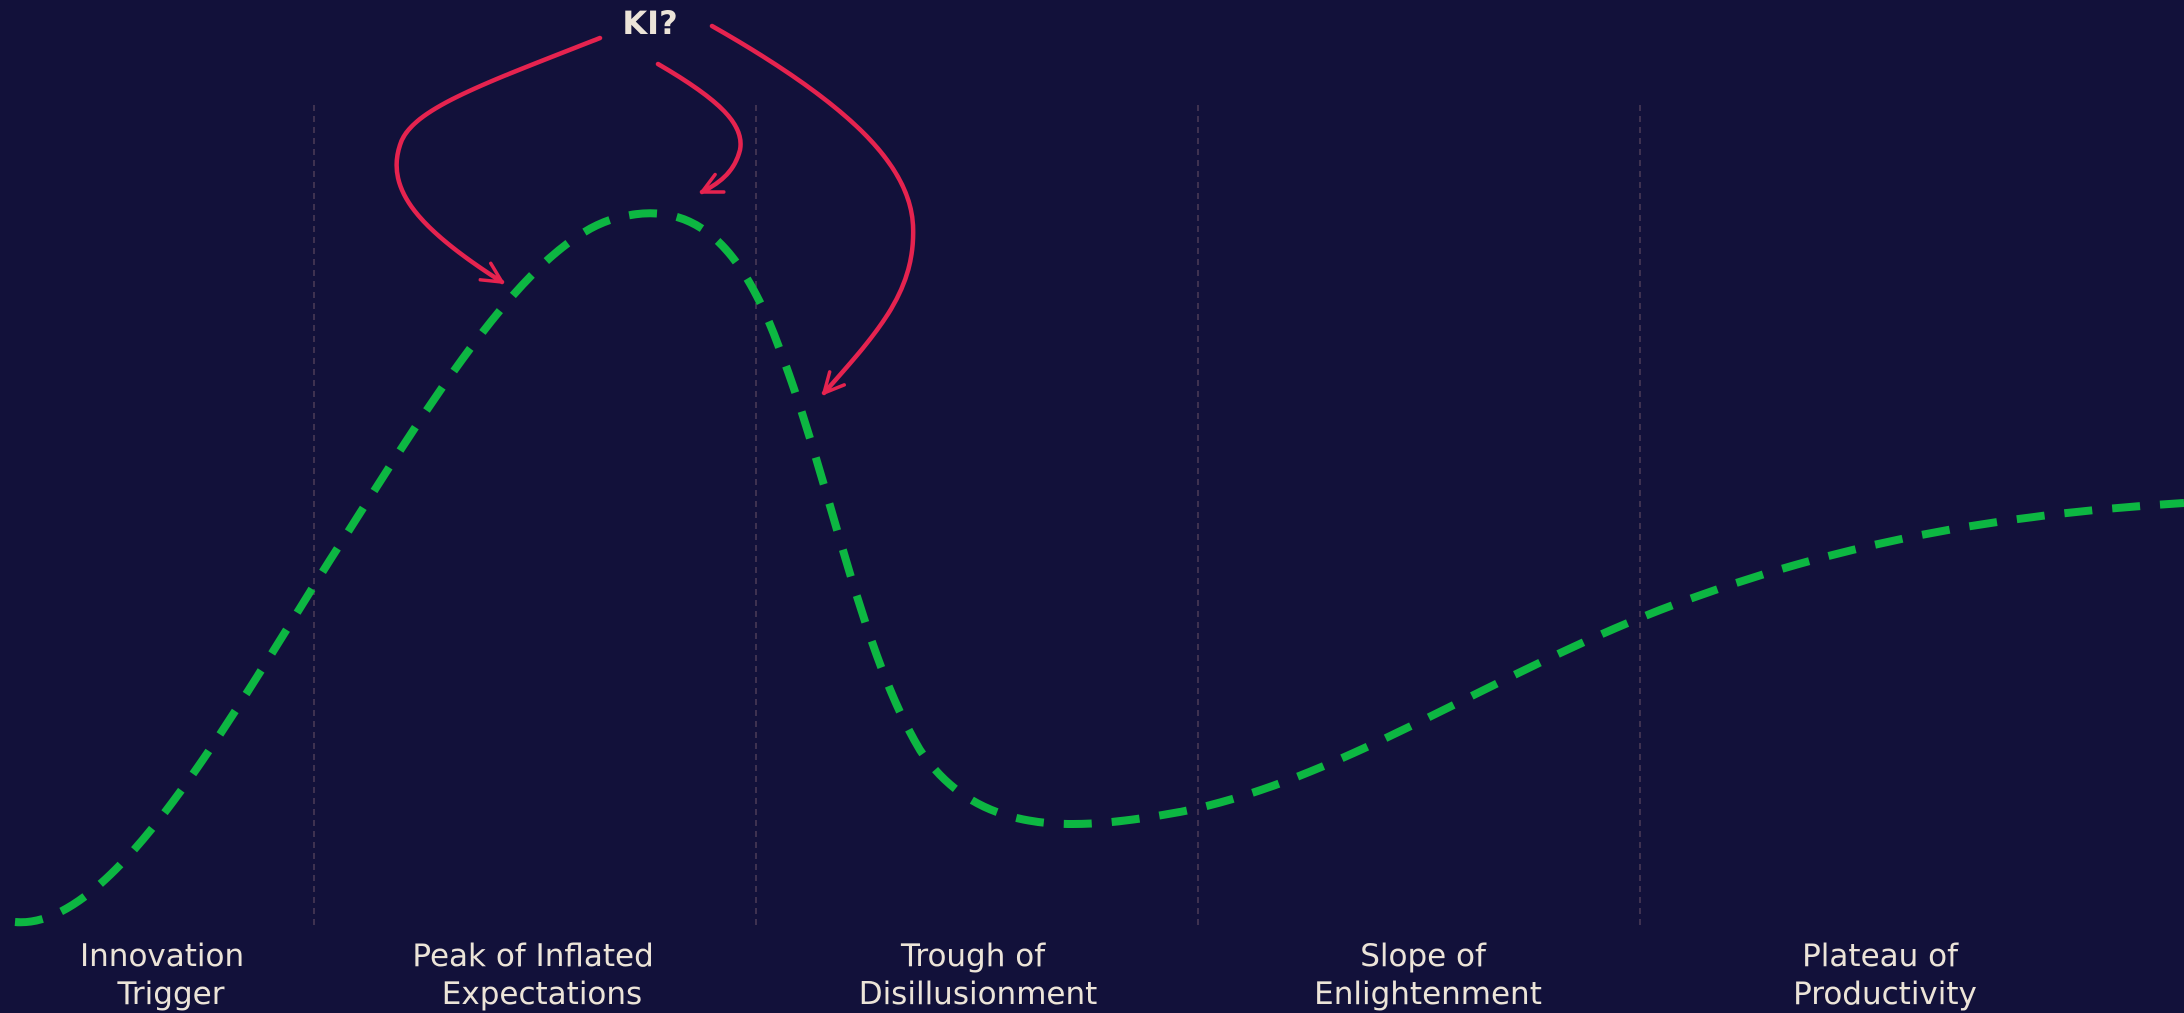  I want to click on phase-label-plateau: Plateau of Productivity, so click(1885, 975).